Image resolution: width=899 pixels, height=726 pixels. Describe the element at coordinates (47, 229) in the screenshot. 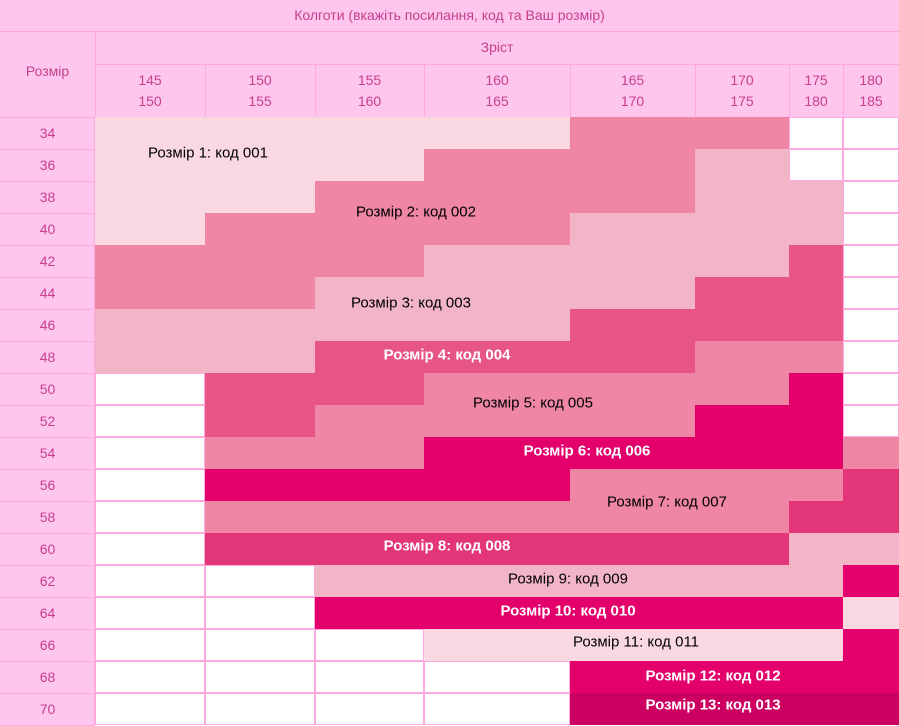

I see `size-row-label: 40` at that location.